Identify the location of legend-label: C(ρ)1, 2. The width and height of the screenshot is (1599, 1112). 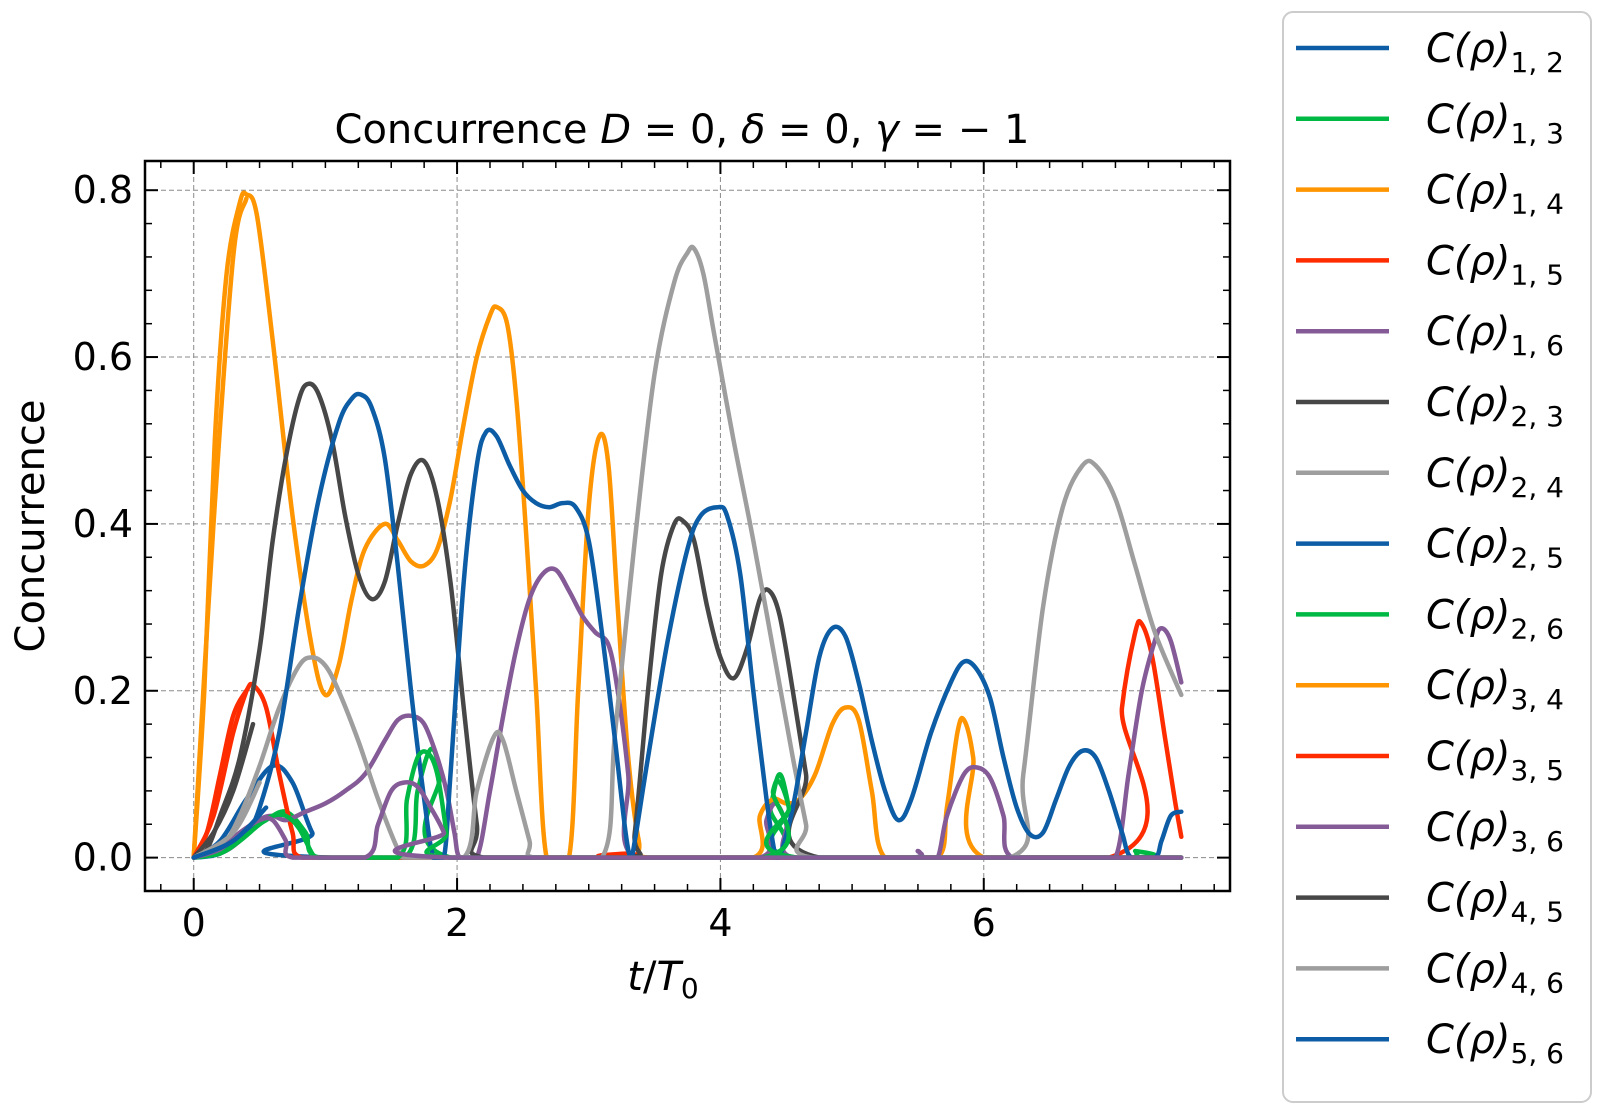
(1495, 52).